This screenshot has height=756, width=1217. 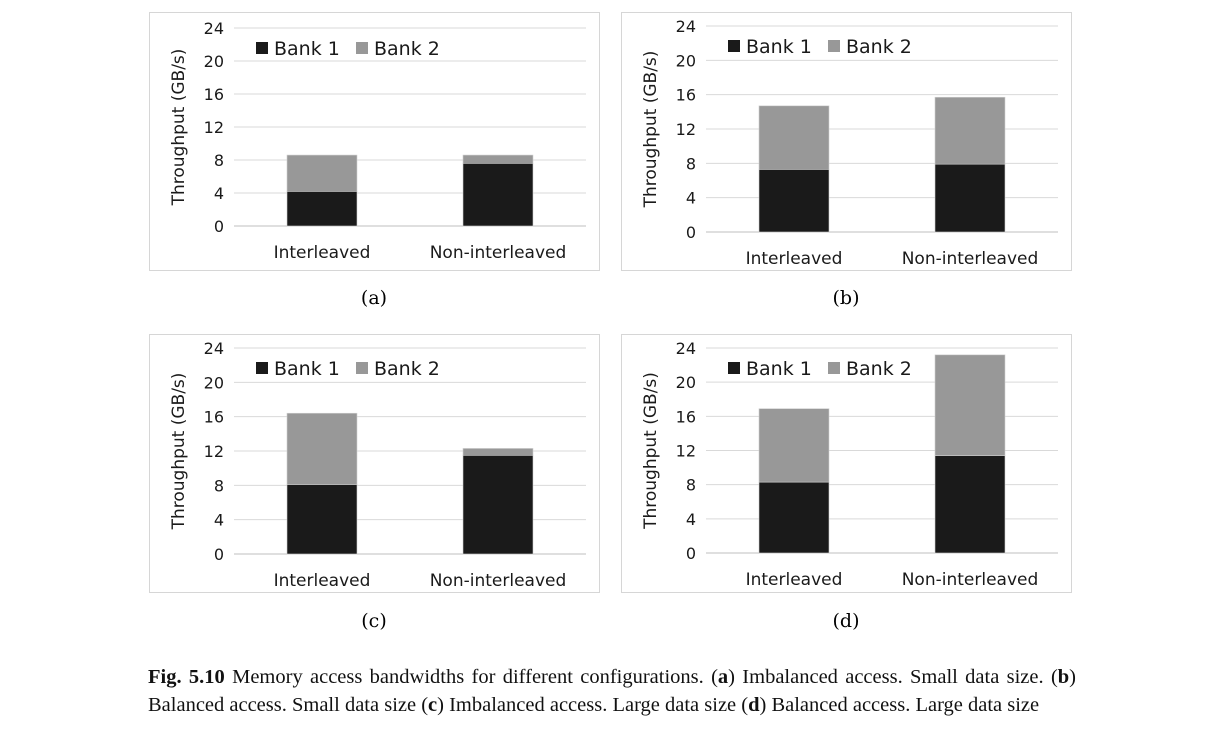 I want to click on caption-ref-c: c, so click(x=433, y=705).